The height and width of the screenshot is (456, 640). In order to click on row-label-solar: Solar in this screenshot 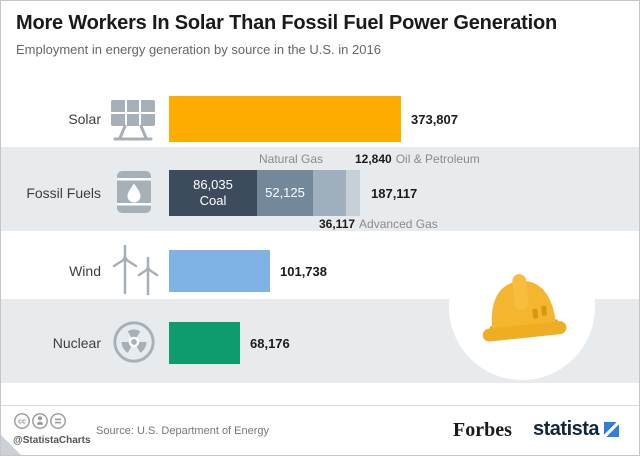, I will do `click(84, 119)`.